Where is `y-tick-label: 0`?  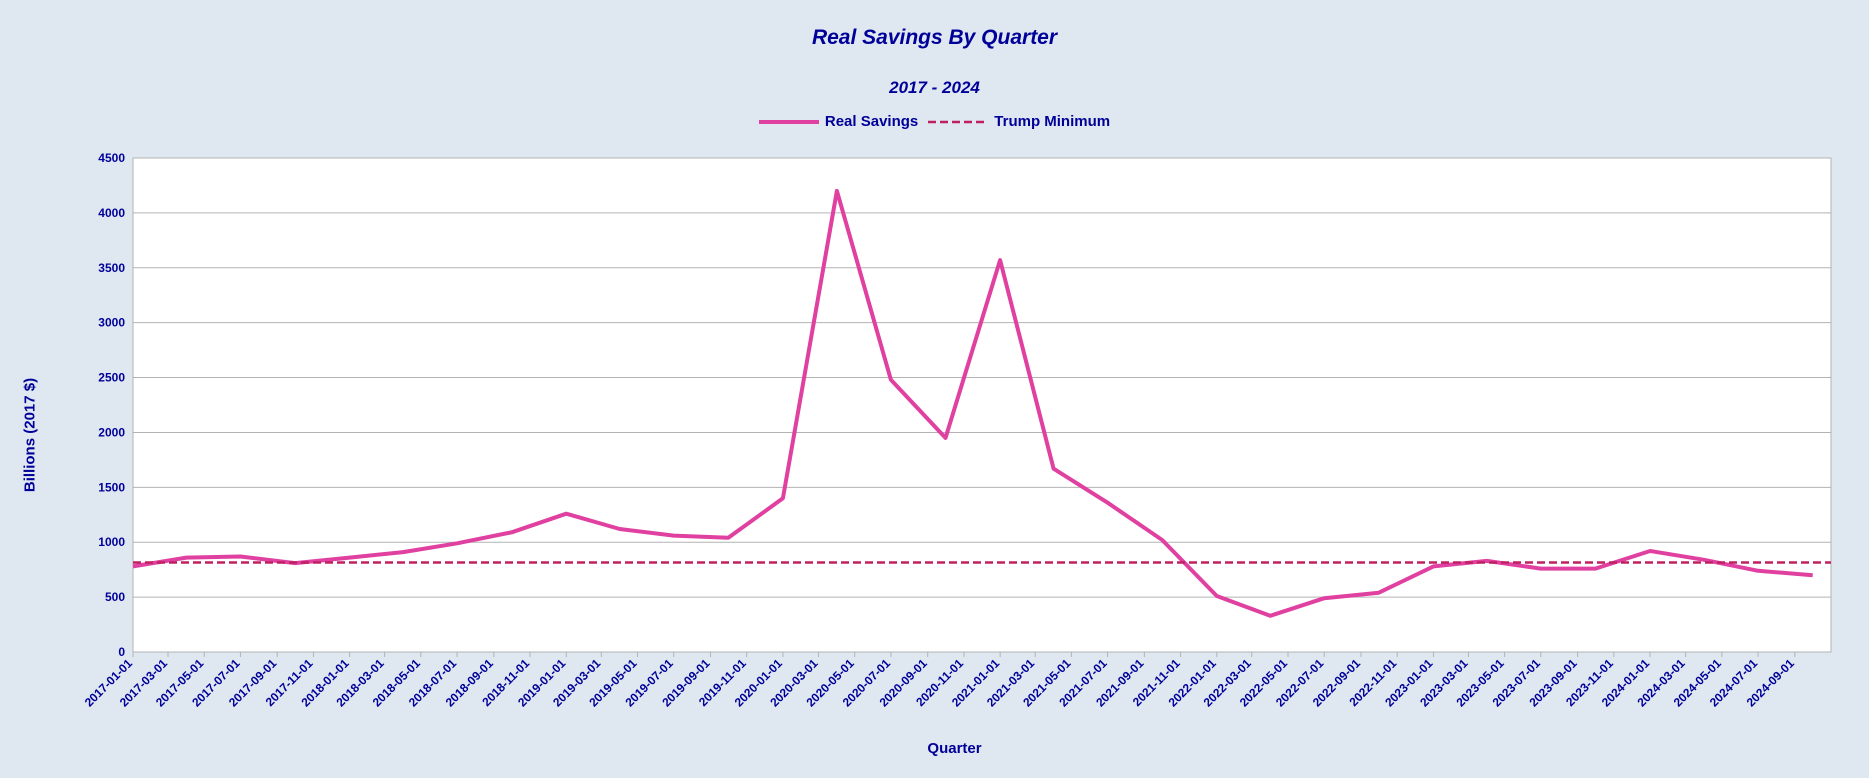 y-tick-label: 0 is located at coordinates (121, 652).